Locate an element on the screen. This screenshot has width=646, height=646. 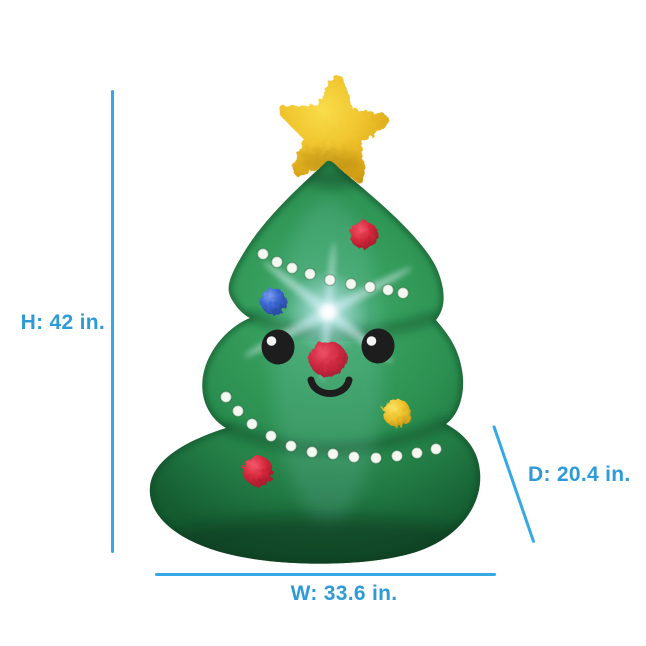
depth-dimension-label: D: 20.4 in. is located at coordinates (579, 474).